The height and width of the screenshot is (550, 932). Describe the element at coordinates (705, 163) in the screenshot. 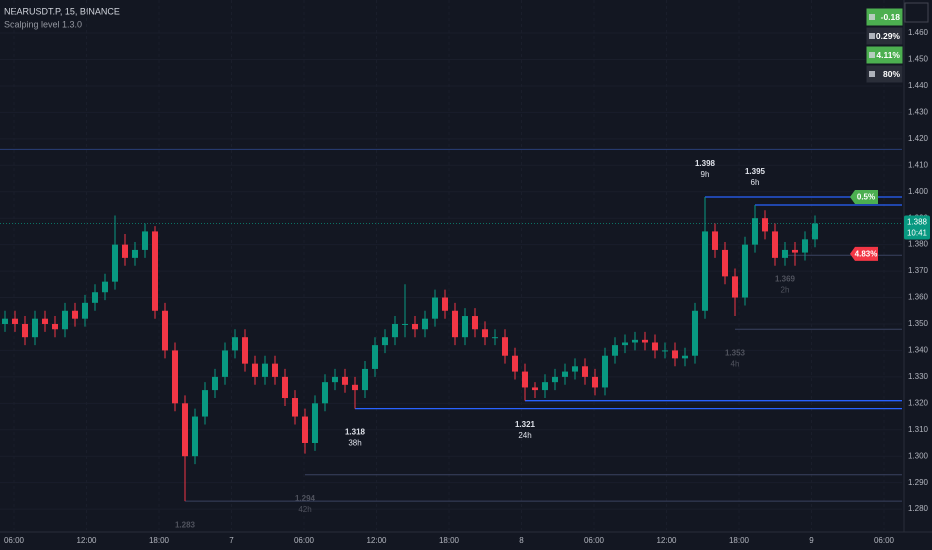

I see `level-price-label: 1.398` at that location.